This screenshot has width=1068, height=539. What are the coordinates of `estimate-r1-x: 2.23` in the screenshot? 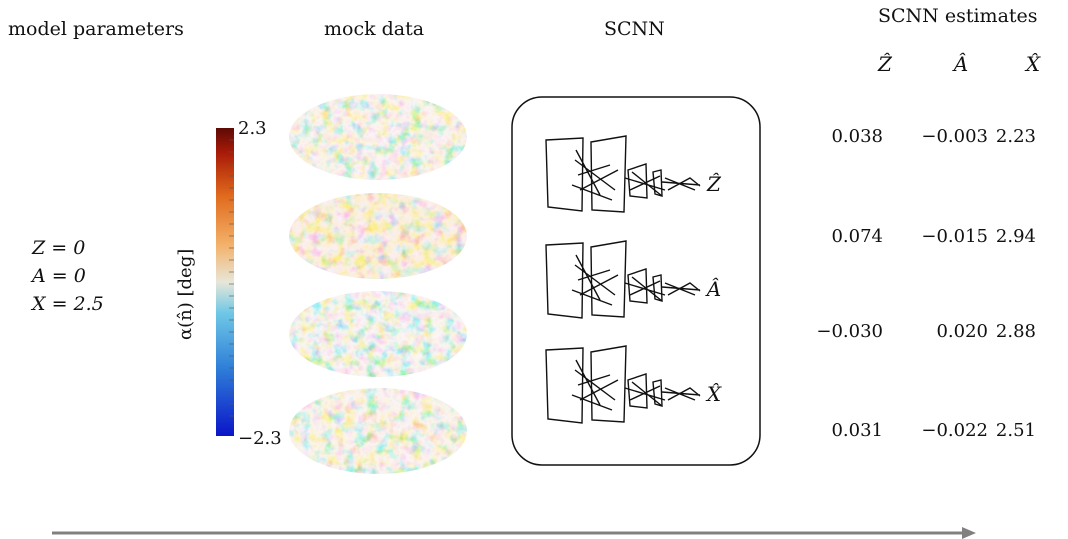 It's located at (1015, 136).